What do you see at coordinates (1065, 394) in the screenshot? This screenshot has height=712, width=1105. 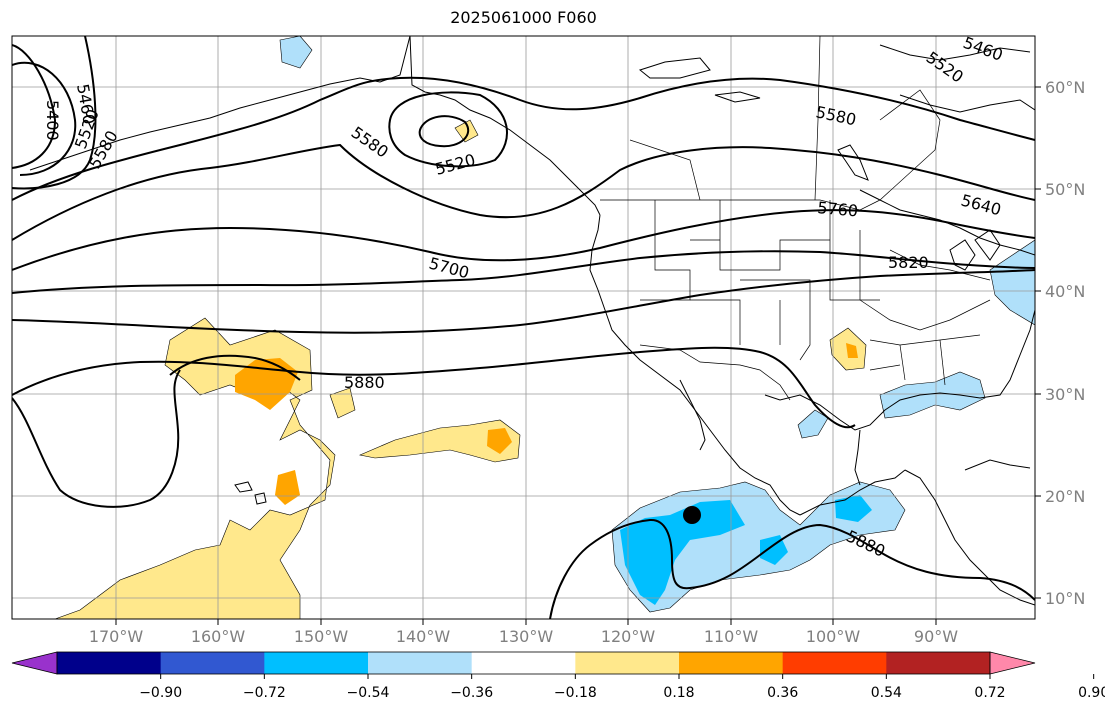 I see `lat-label: 30°N` at bounding box center [1065, 394].